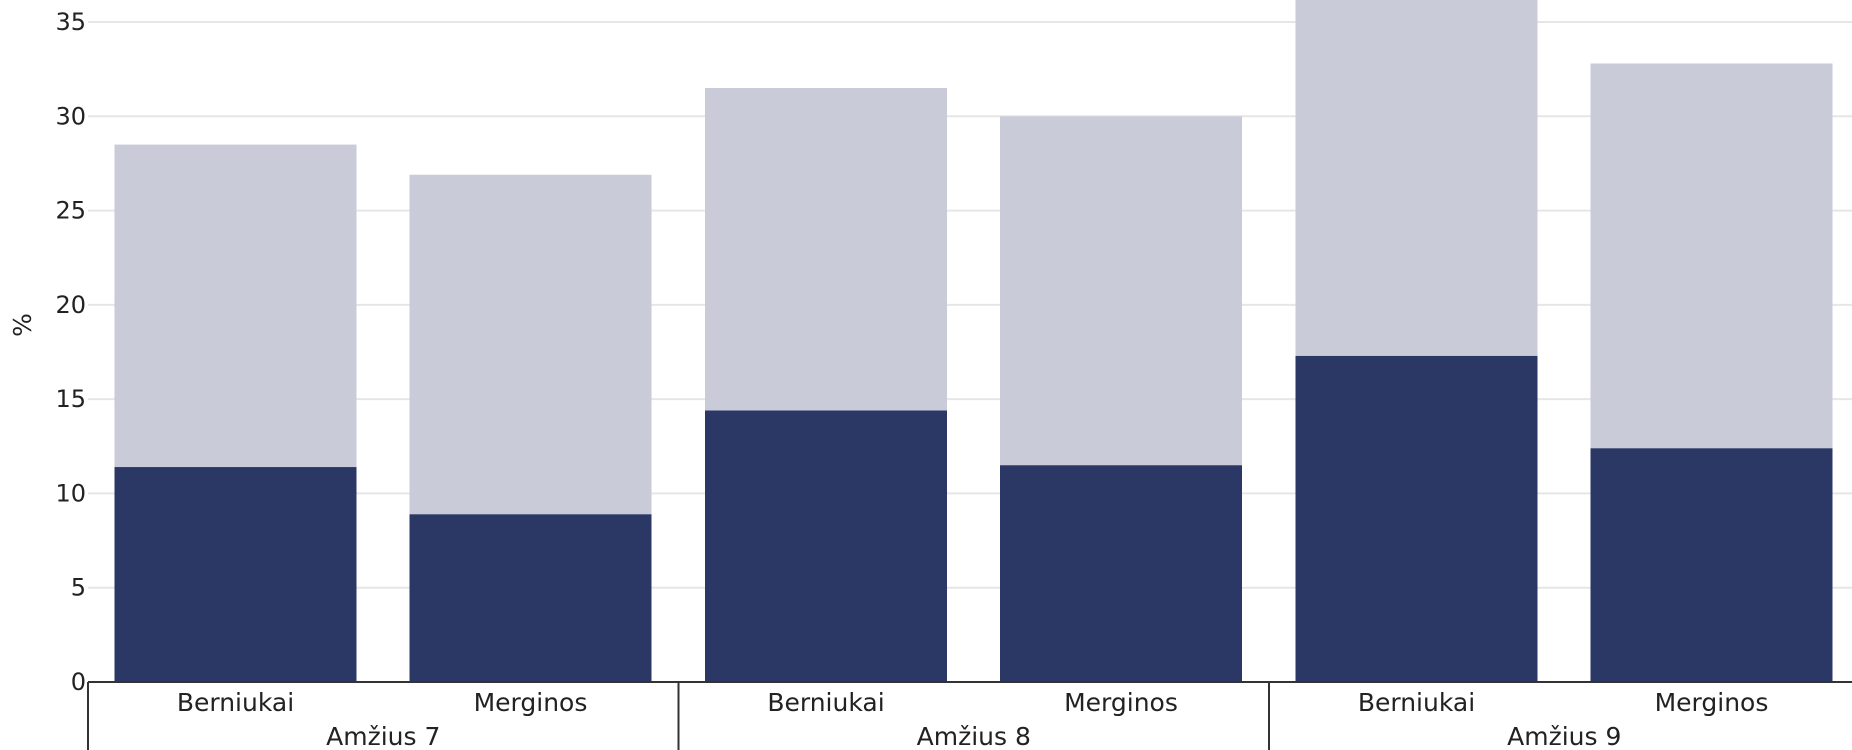 This screenshot has width=1852, height=750. Describe the element at coordinates (70, 305) in the screenshot. I see `y-tick-label: 20` at that location.